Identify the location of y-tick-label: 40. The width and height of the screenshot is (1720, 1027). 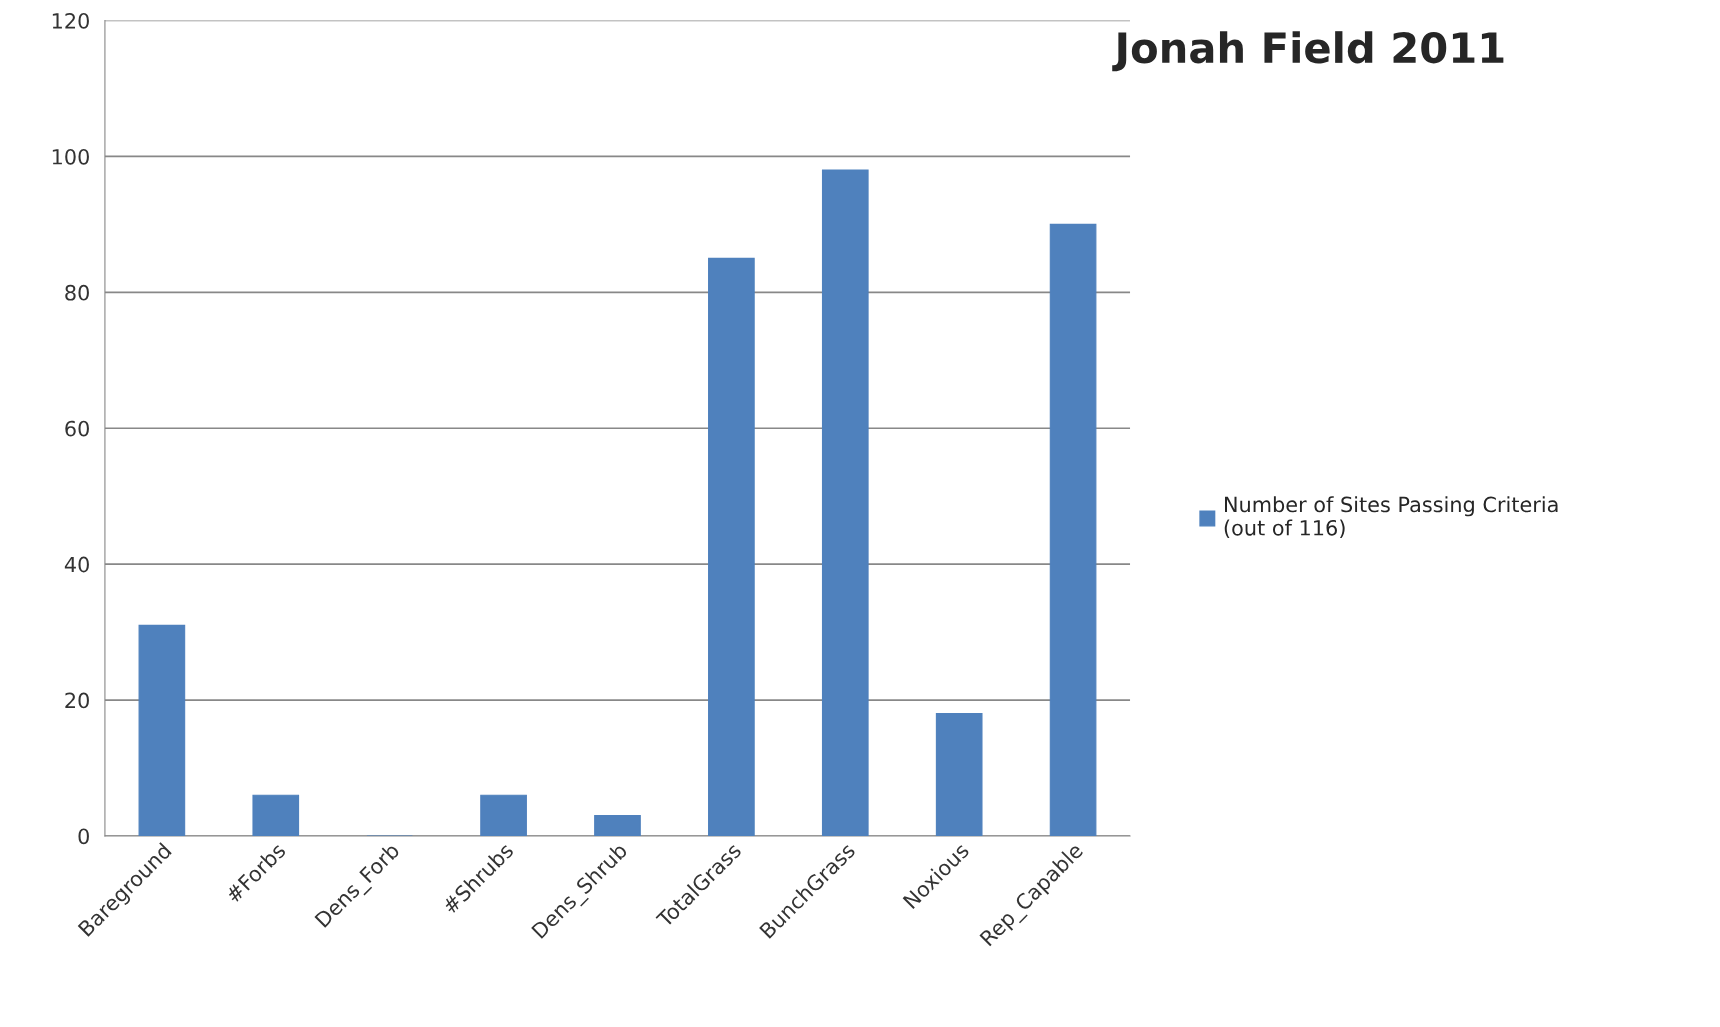
(76, 564).